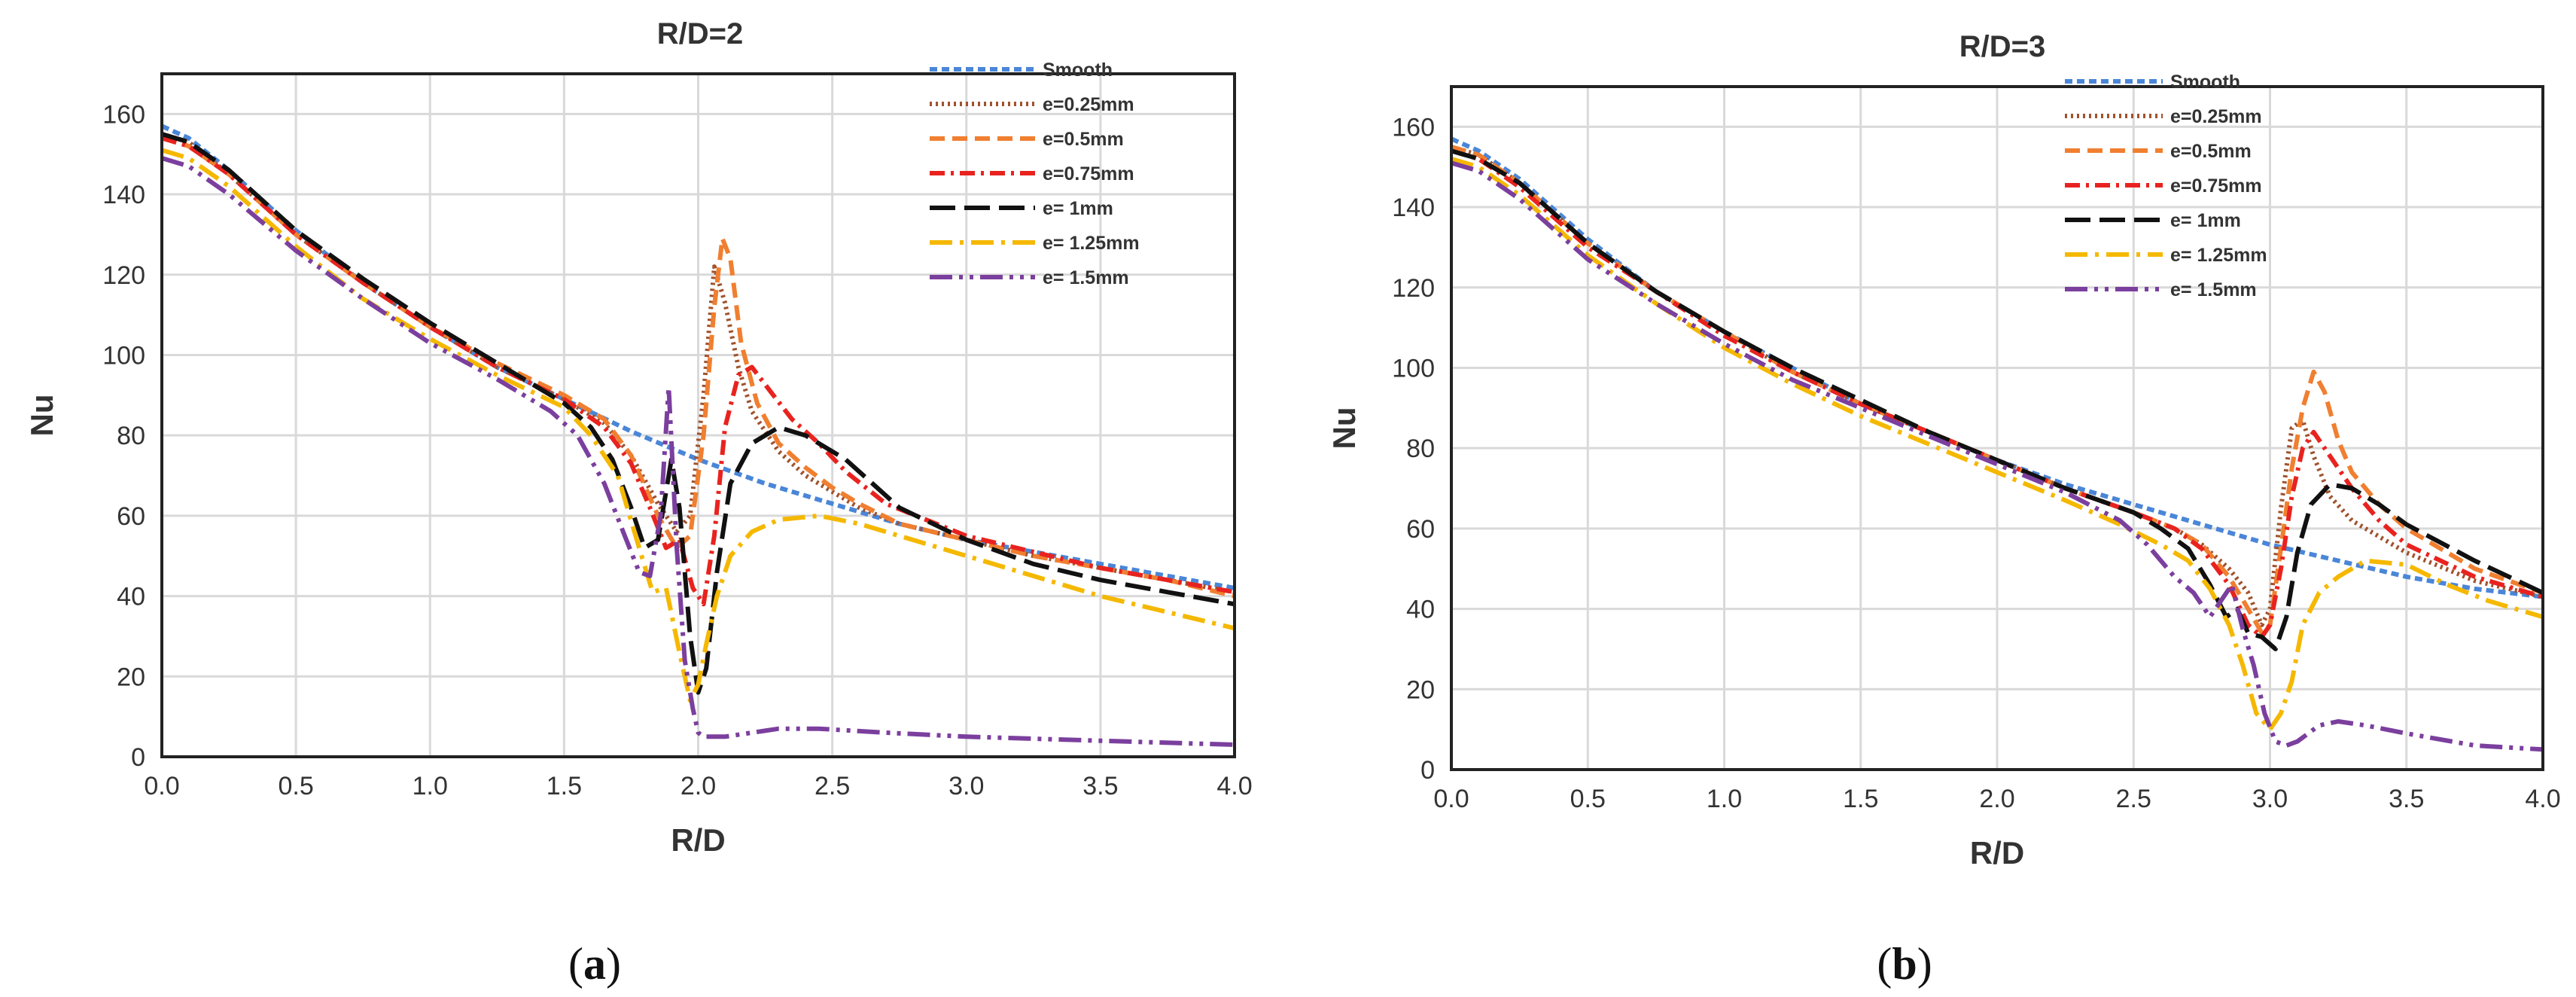 The width and height of the screenshot is (2576, 997). Describe the element at coordinates (2003, 46) in the screenshot. I see `chart-title: R/D=3` at that location.